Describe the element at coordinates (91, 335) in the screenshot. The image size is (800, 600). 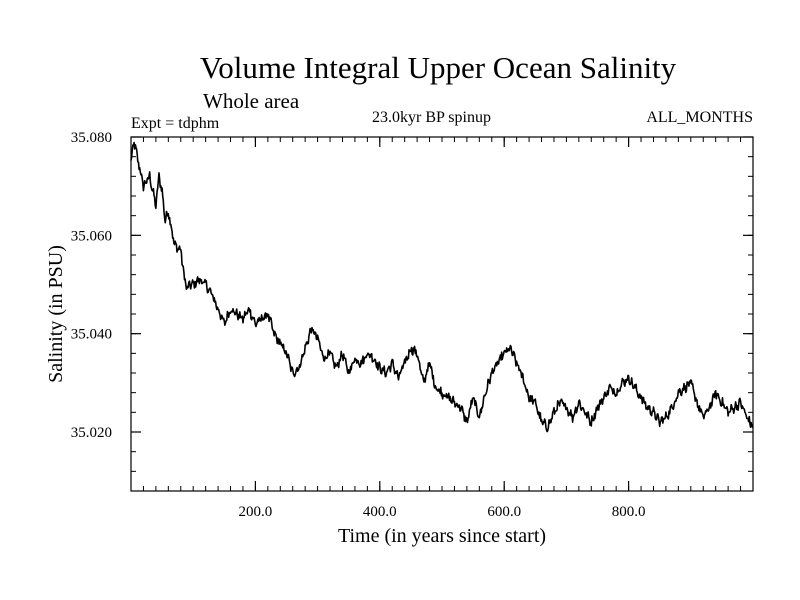
I see `y-tick-label: 35.040` at that location.